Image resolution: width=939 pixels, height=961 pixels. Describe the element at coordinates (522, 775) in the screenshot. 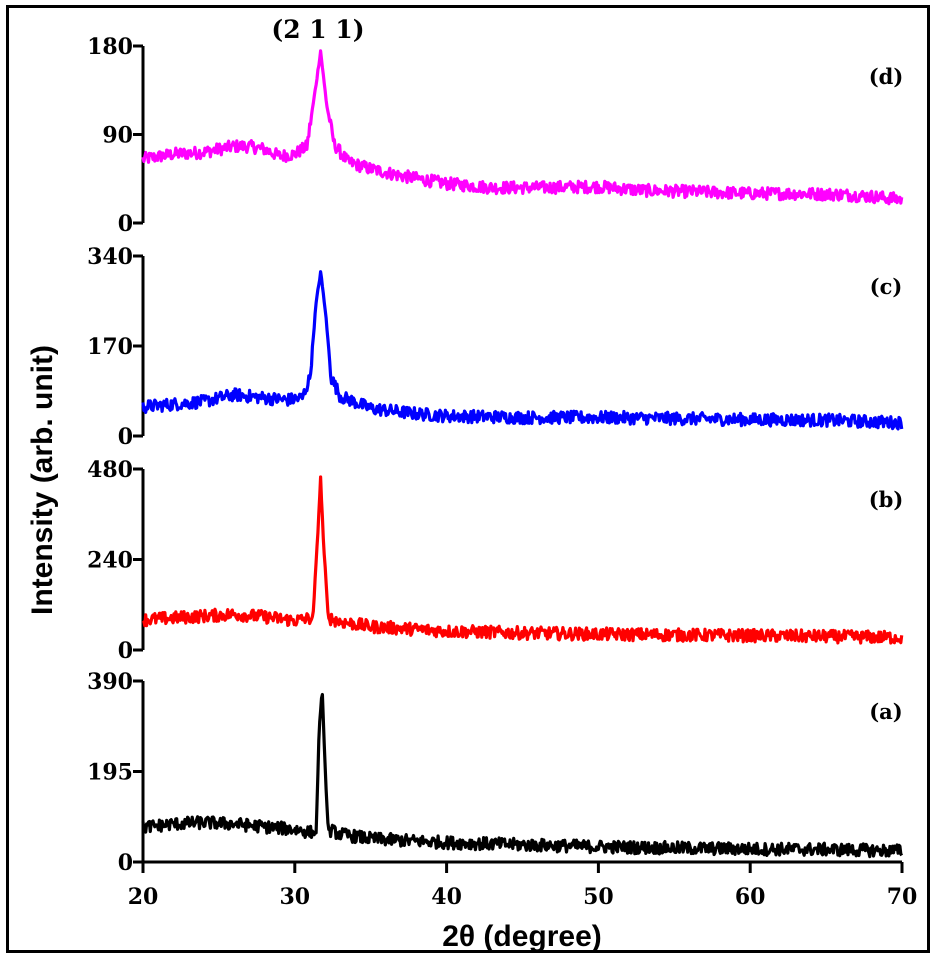

I see `series-line-a` at that location.